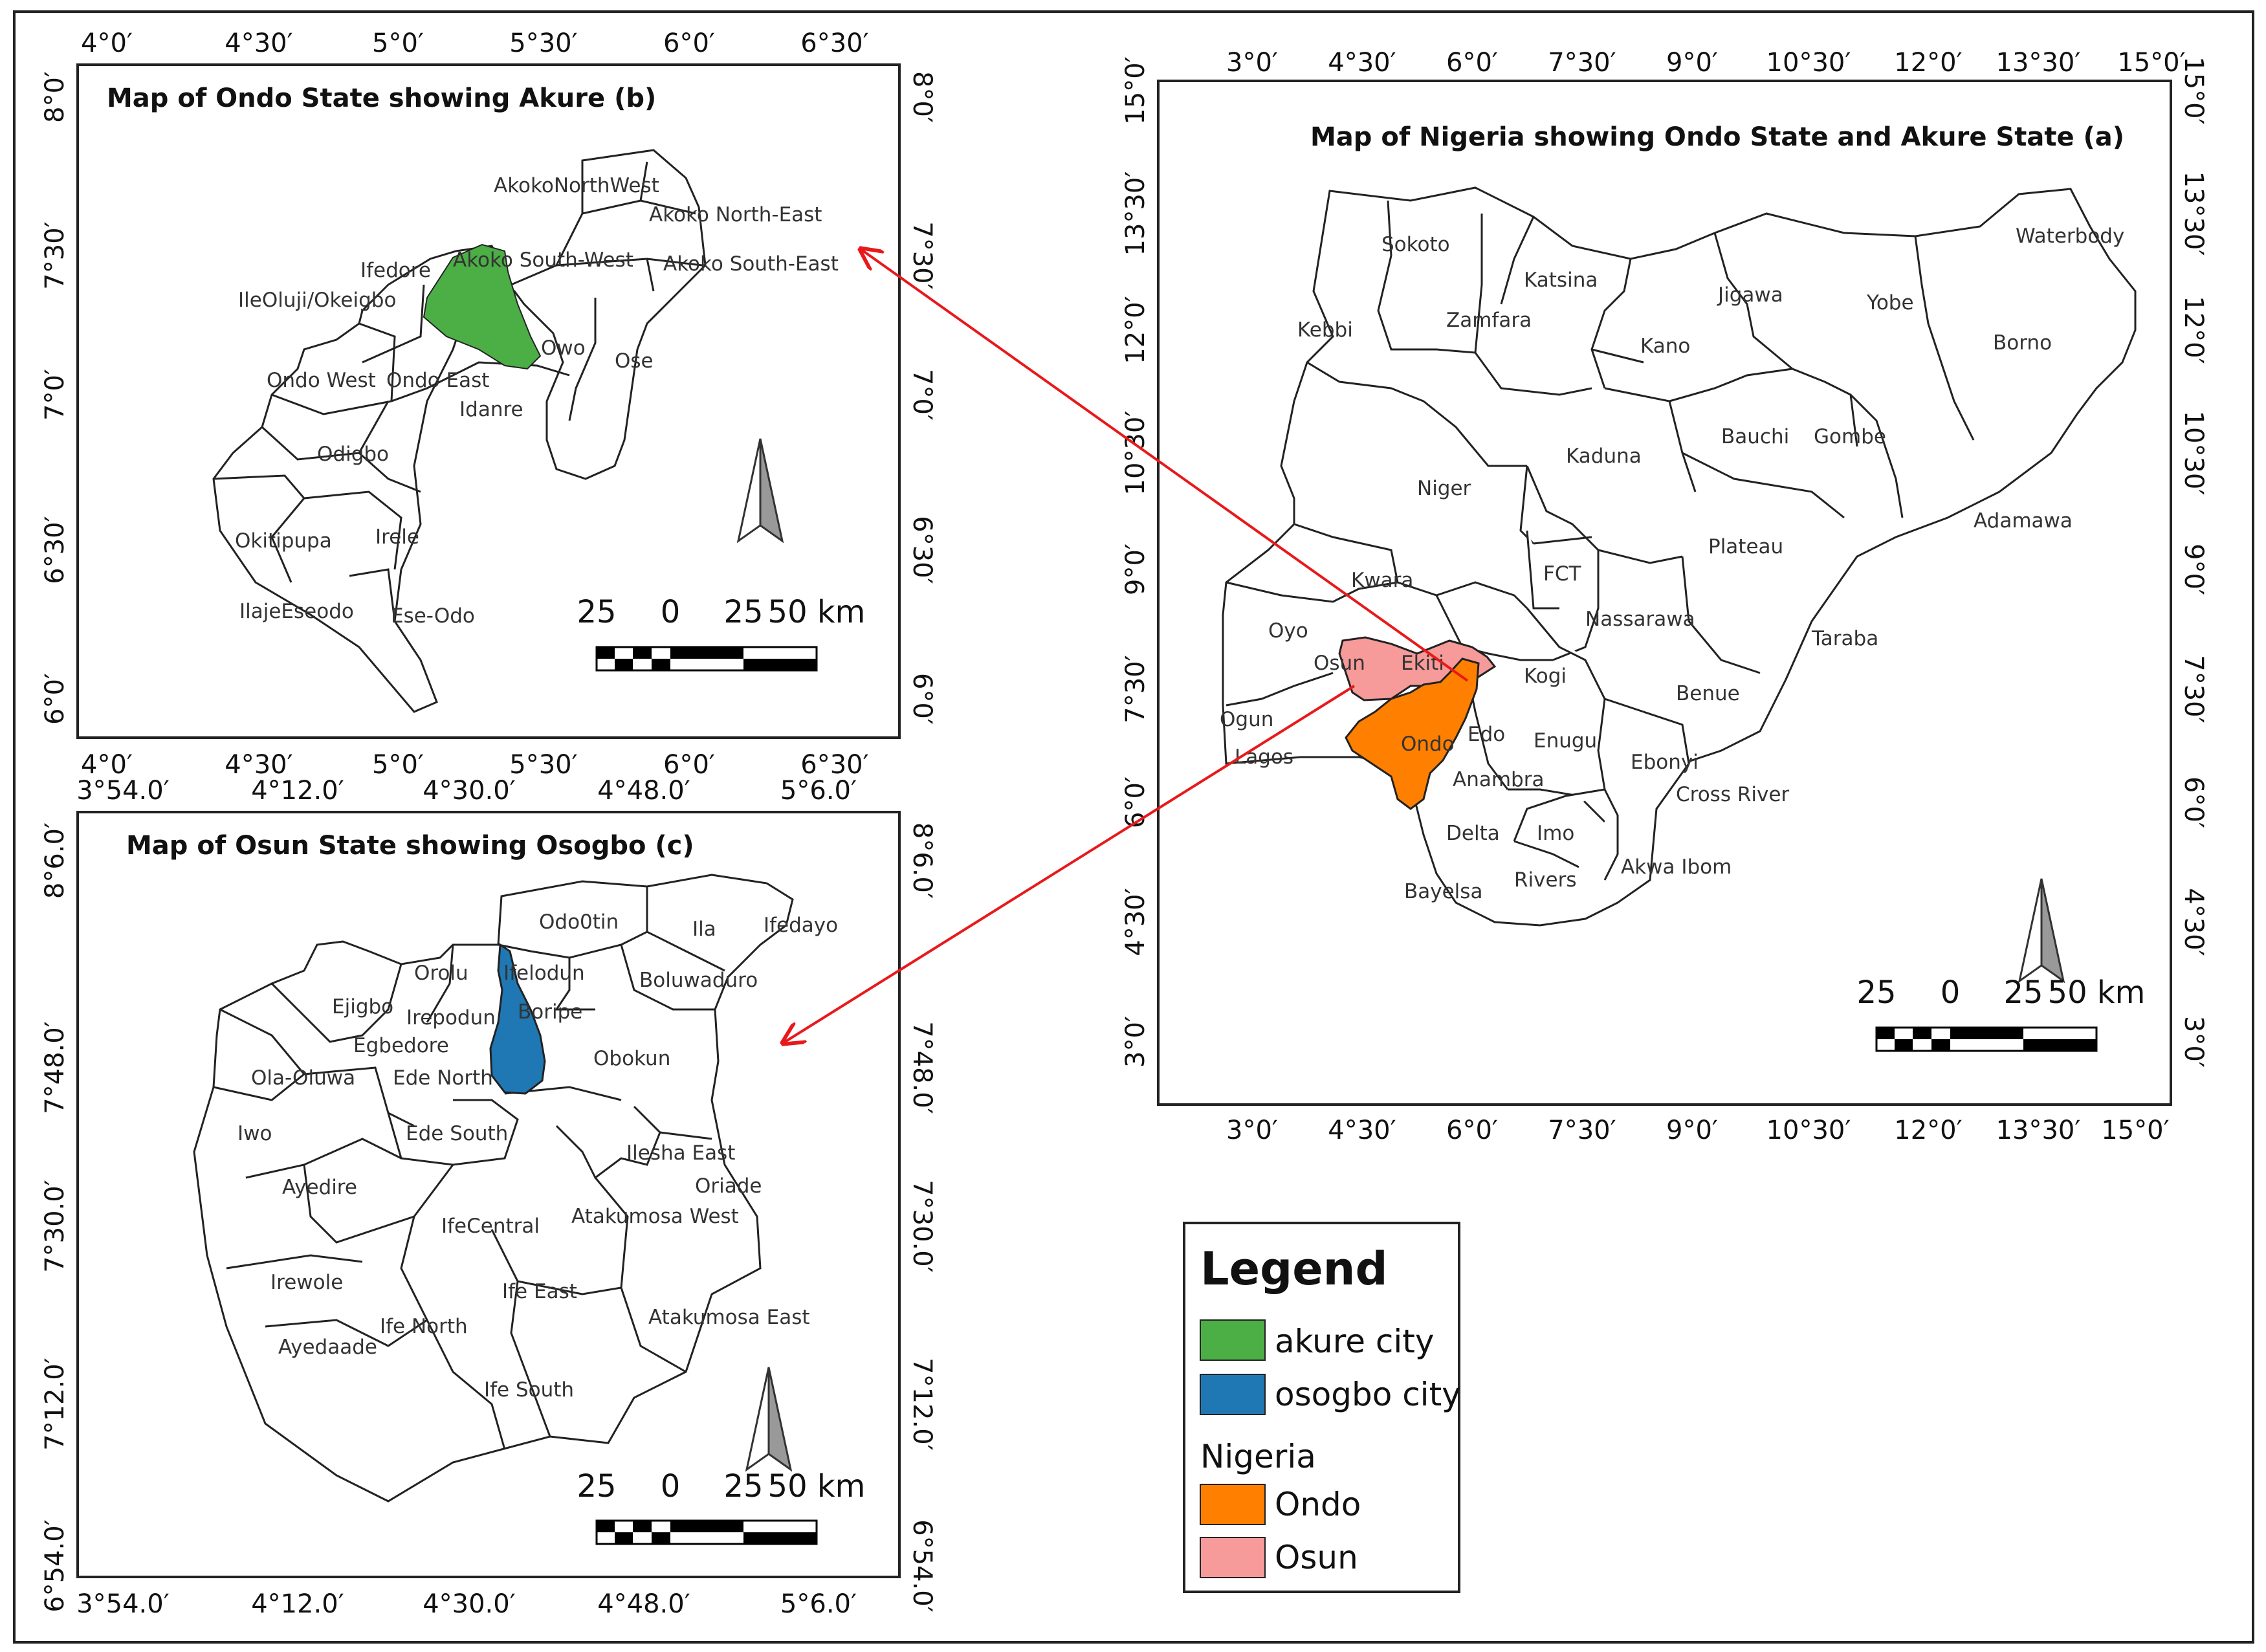  I want to click on lga-label: Atakumosa West, so click(655, 1216).